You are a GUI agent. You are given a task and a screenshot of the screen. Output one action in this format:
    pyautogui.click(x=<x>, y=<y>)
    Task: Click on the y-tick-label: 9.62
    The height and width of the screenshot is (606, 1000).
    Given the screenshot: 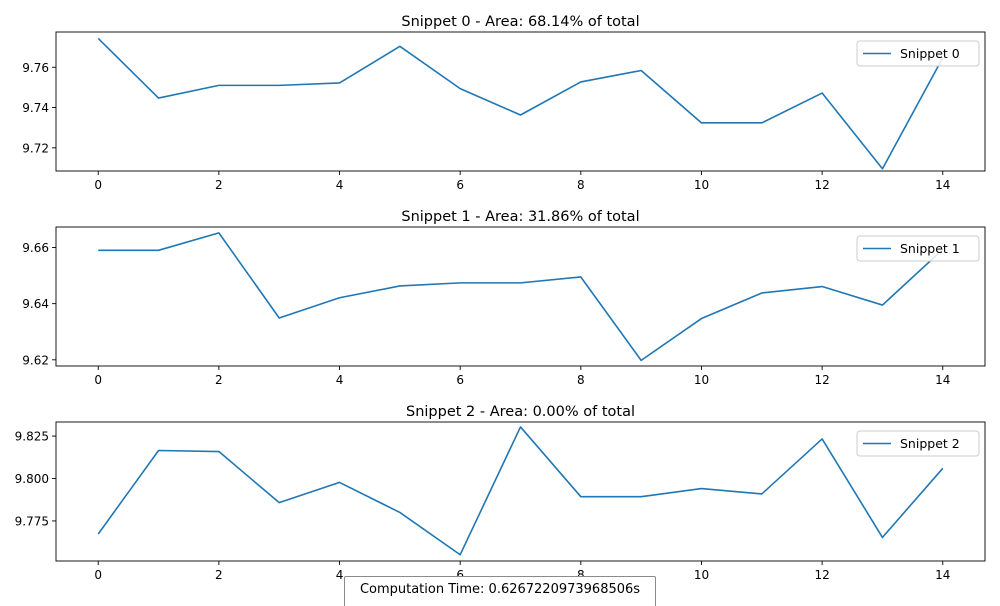 What is the action you would take?
    pyautogui.click(x=35, y=360)
    